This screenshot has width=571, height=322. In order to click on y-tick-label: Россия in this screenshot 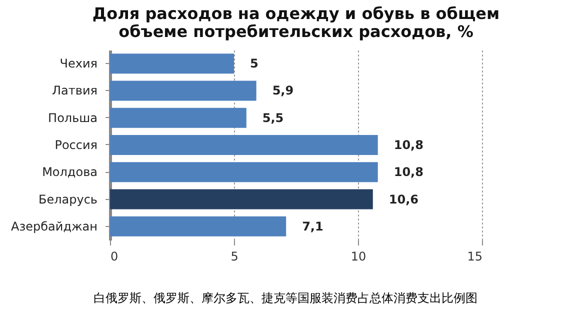, I will do `click(76, 145)`.